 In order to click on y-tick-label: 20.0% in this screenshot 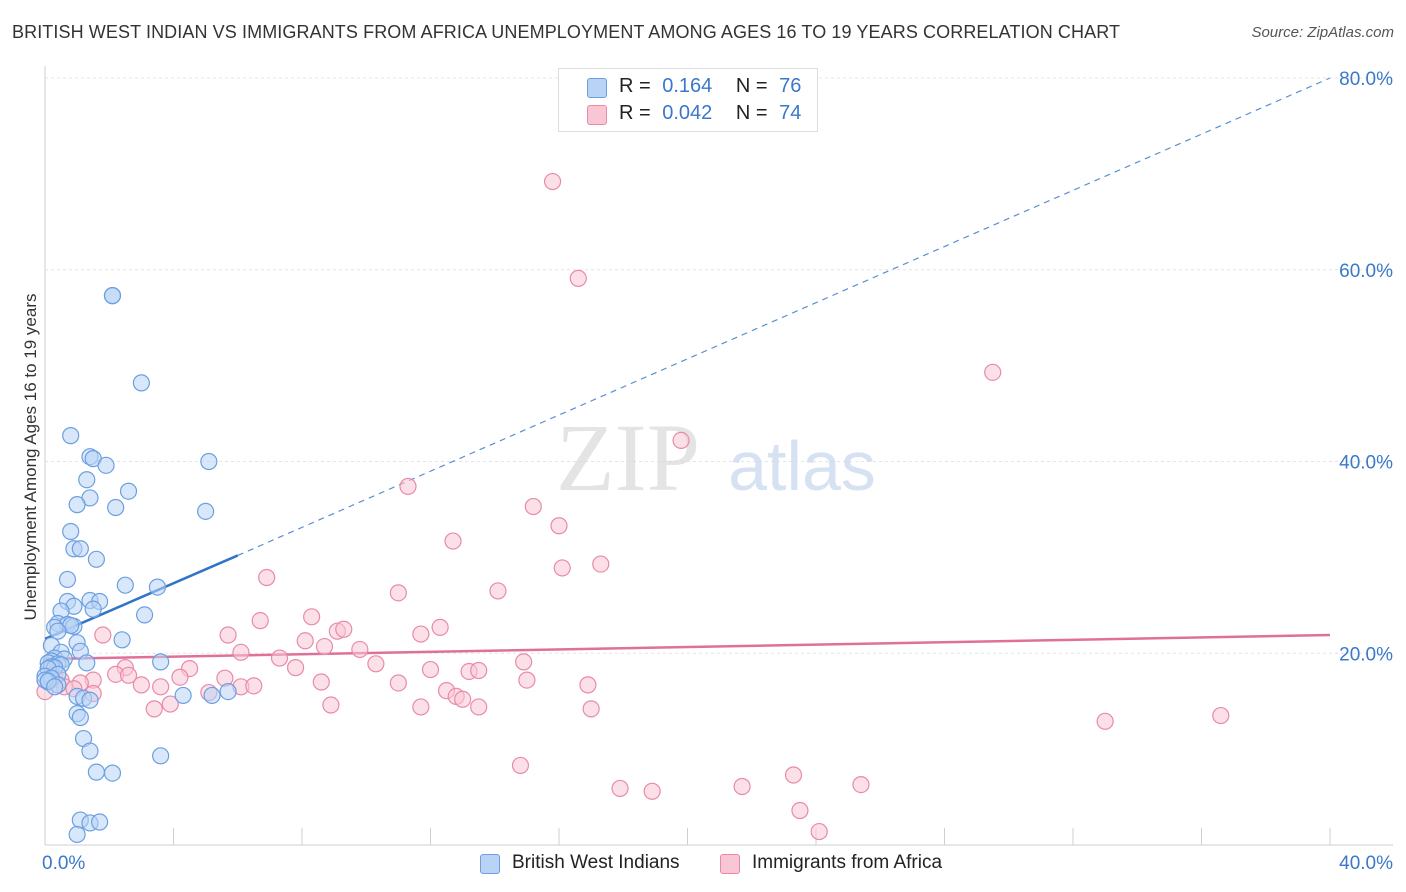, I will do `click(1366, 654)`.